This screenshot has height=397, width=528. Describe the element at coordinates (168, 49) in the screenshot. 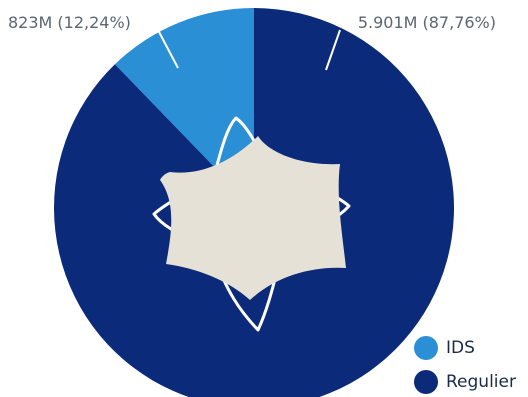

I see `leader-line-ids` at that location.